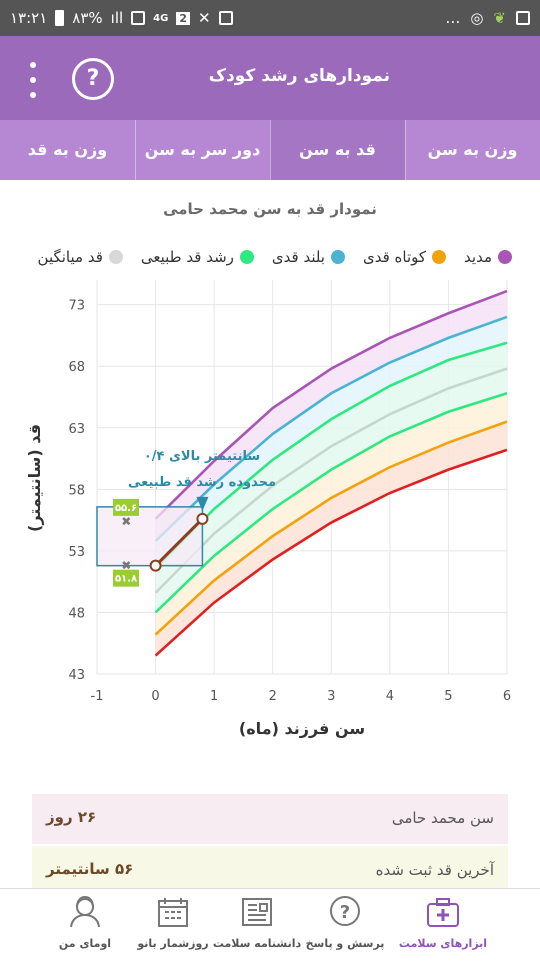 This screenshot has width=540, height=961. Describe the element at coordinates (270, 819) in the screenshot. I see `info-card-age: سن محمد حامی ۲۶ روز` at that location.